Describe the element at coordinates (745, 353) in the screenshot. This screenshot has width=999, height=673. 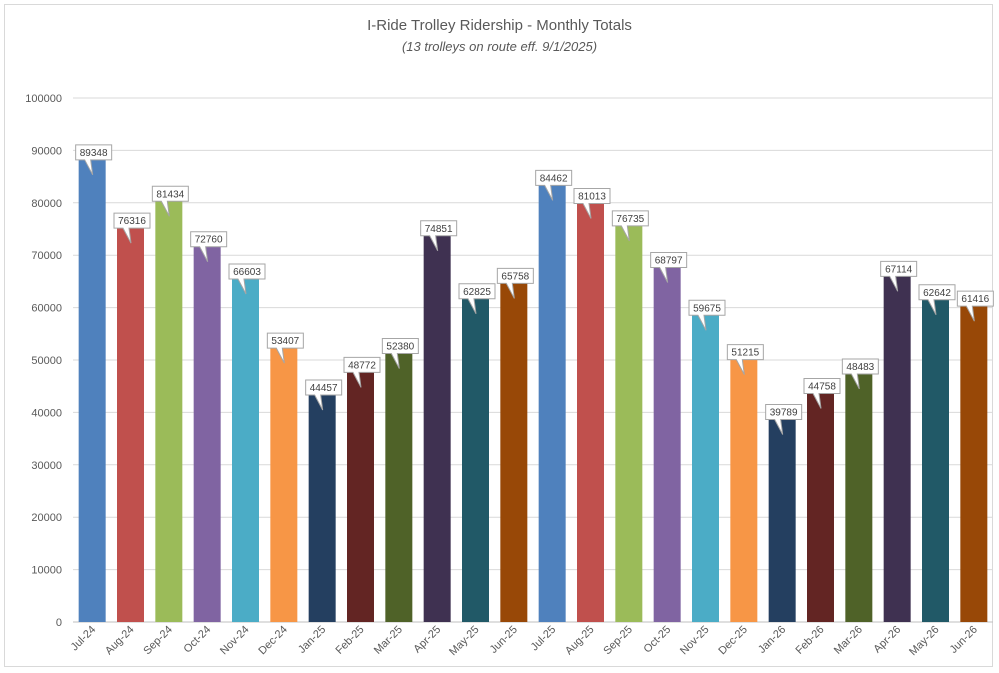
I see `data-label: 51215` at that location.